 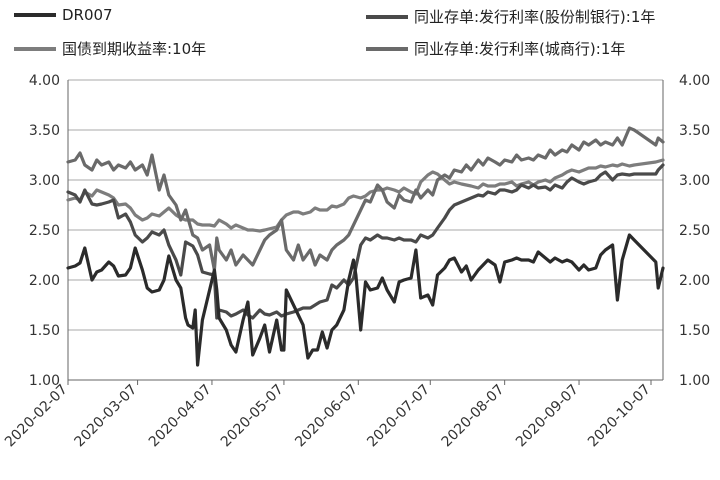 What do you see at coordinates (326, 416) in the screenshot?
I see `x-tick-label: 2020-06-07` at bounding box center [326, 416].